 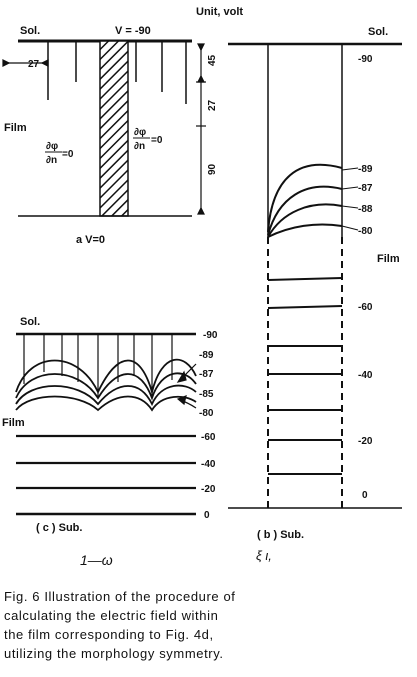 I want to click on panel-b-tick-label: -80, so click(x=365, y=231).